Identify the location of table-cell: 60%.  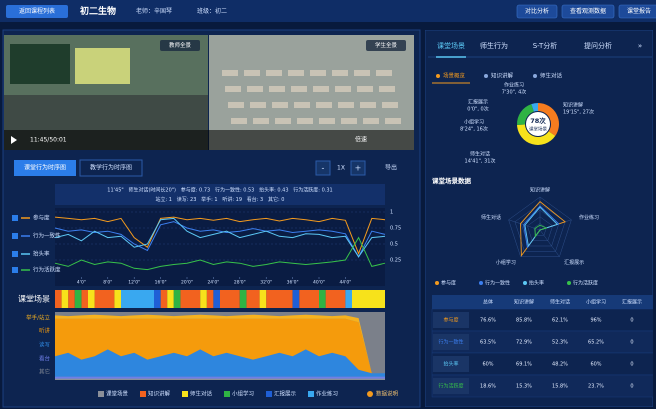
(595, 365).